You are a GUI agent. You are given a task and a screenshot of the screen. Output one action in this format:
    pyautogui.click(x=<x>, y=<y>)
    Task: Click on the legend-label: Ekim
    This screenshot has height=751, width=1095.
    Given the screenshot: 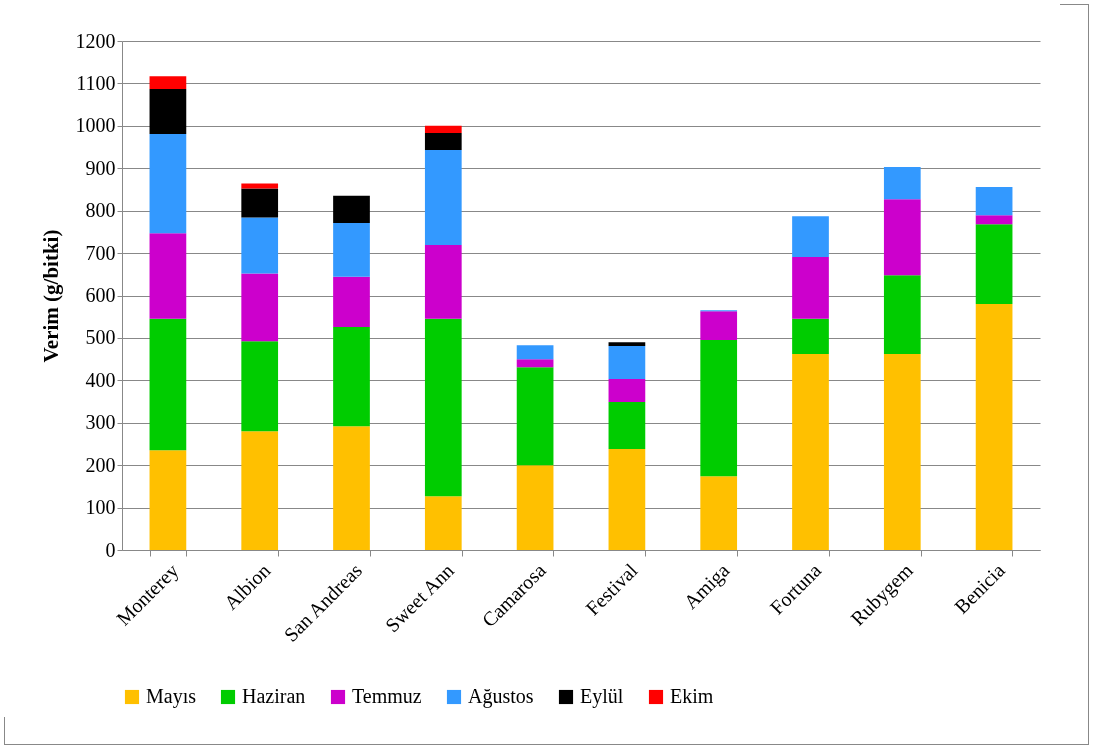 What is the action you would take?
    pyautogui.click(x=692, y=696)
    